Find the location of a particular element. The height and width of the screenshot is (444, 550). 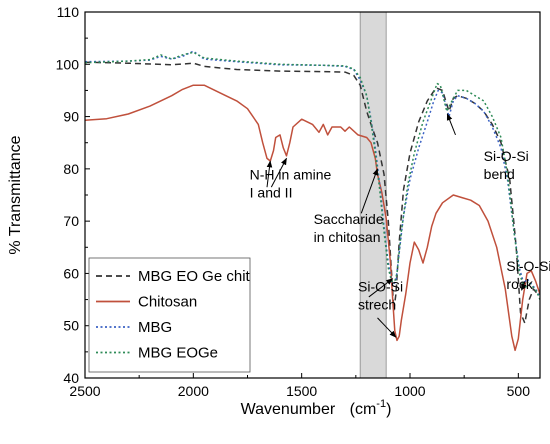

annotation-label: Si-O-Si rock is located at coordinates (528, 275).